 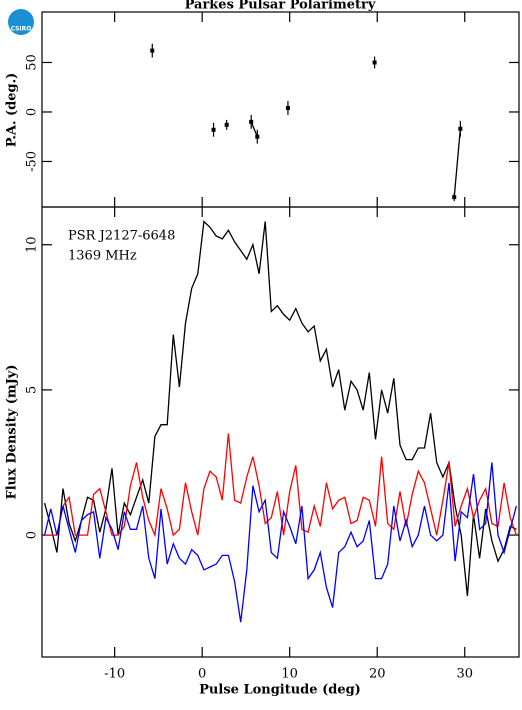 What do you see at coordinates (281, 485) in the screenshot?
I see `series-line` at bounding box center [281, 485].